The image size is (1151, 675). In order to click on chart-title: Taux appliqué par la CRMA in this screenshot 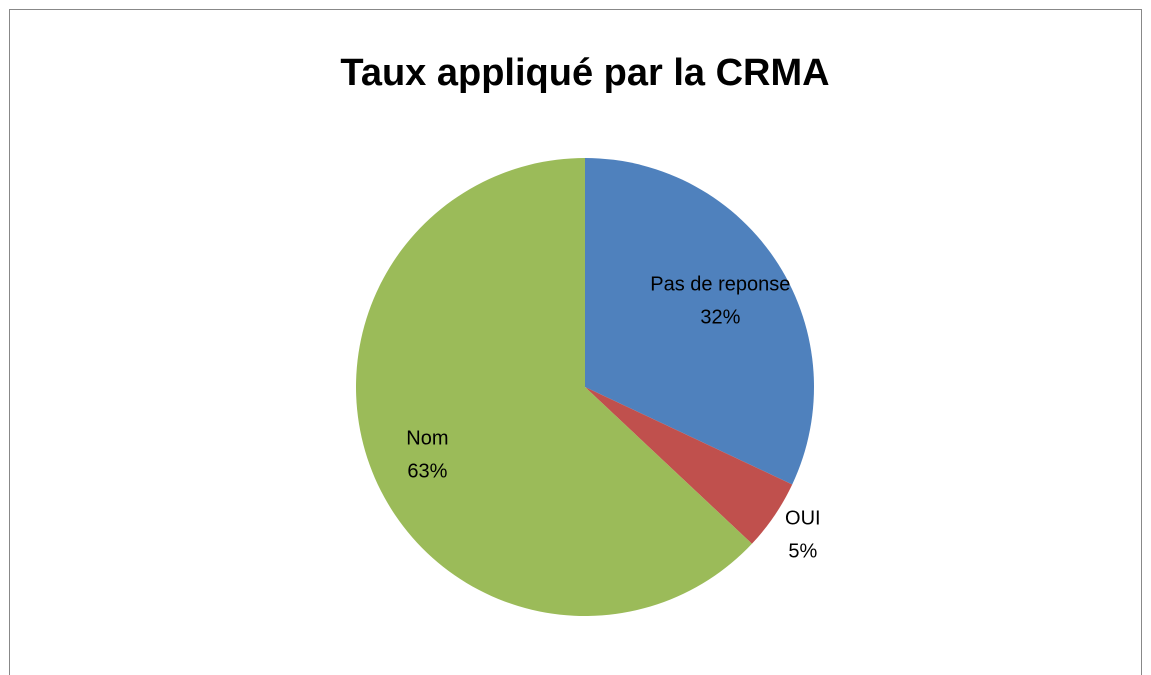, I will do `click(584, 73)`.